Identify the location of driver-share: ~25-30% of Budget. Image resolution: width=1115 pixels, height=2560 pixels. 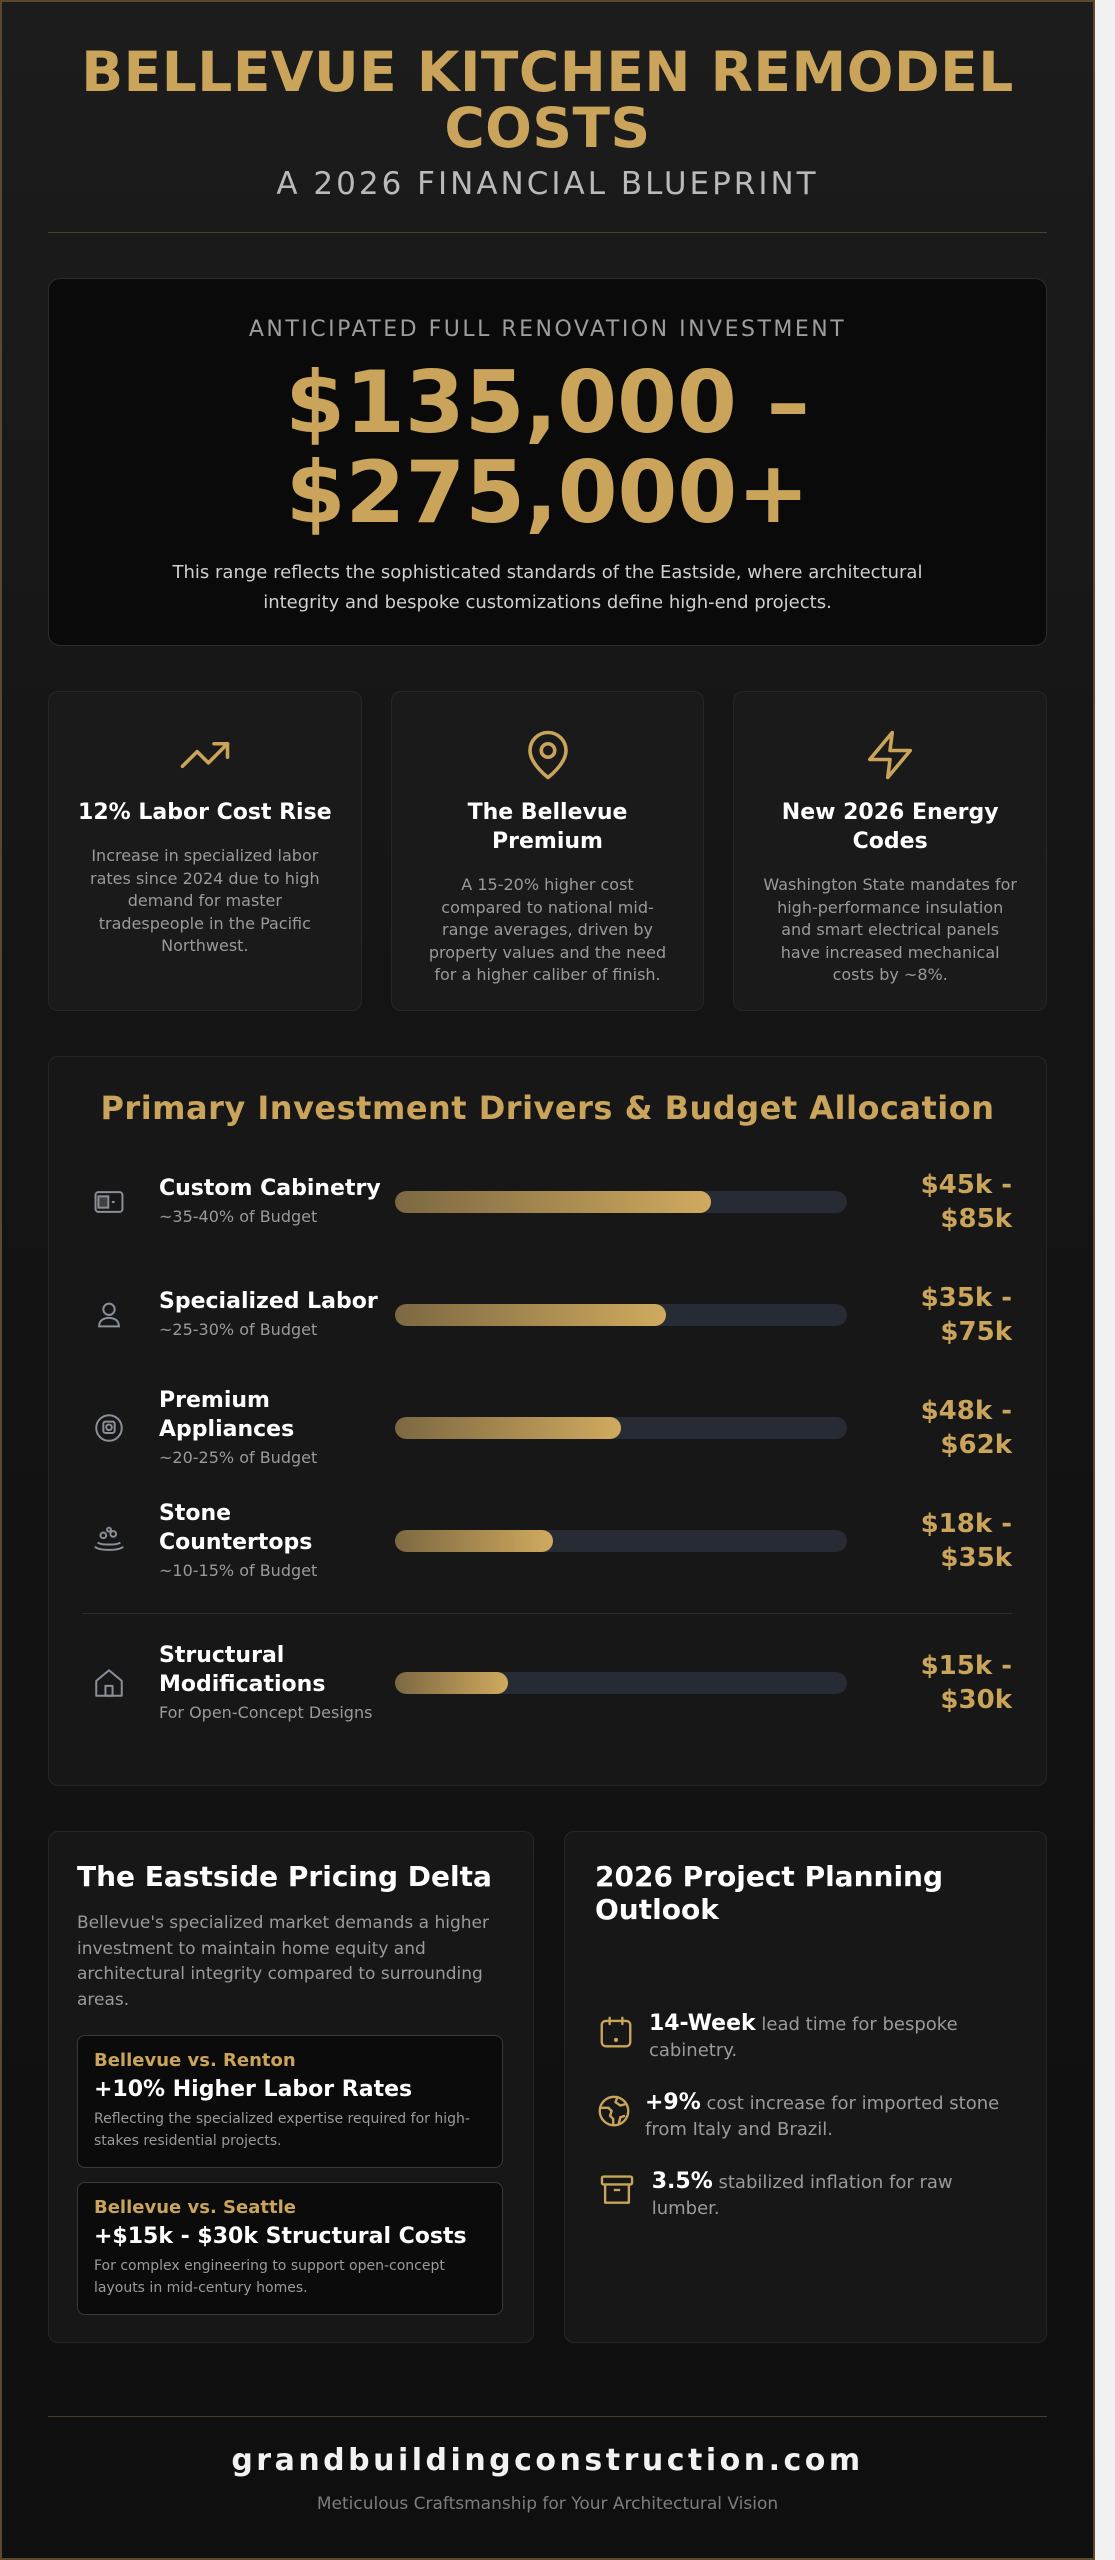
(238, 1329).